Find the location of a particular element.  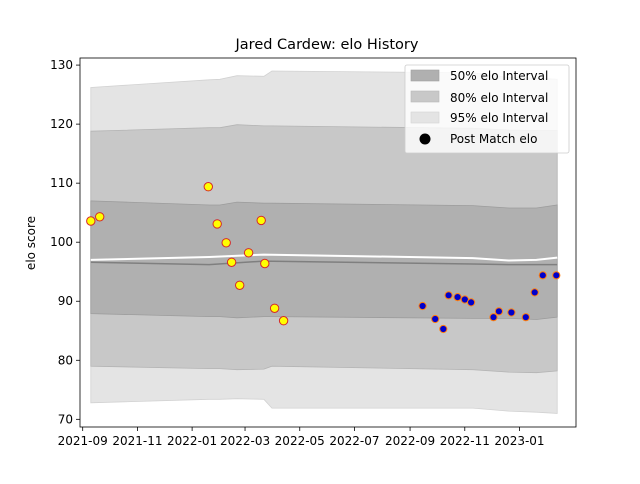

x-tick-label: 2022-09 is located at coordinates (410, 441).